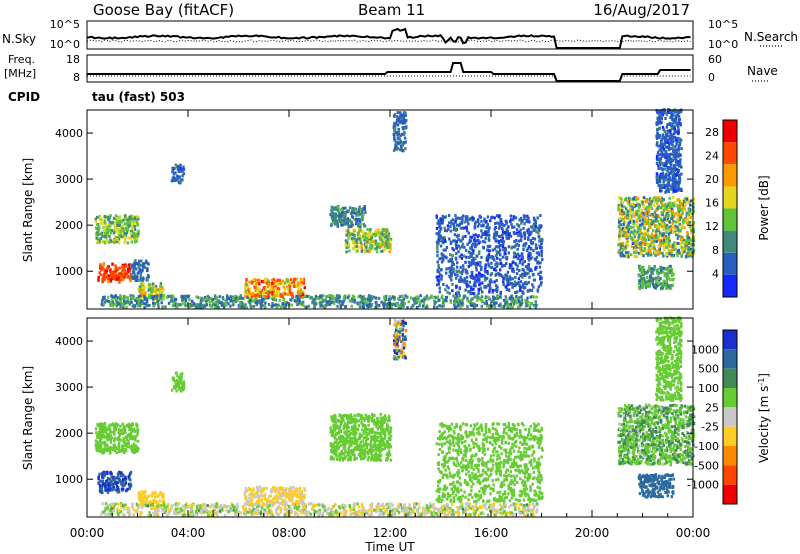  Describe the element at coordinates (28, 210) in the screenshot. I see `power-ylabel: Slant Range [km]` at that location.